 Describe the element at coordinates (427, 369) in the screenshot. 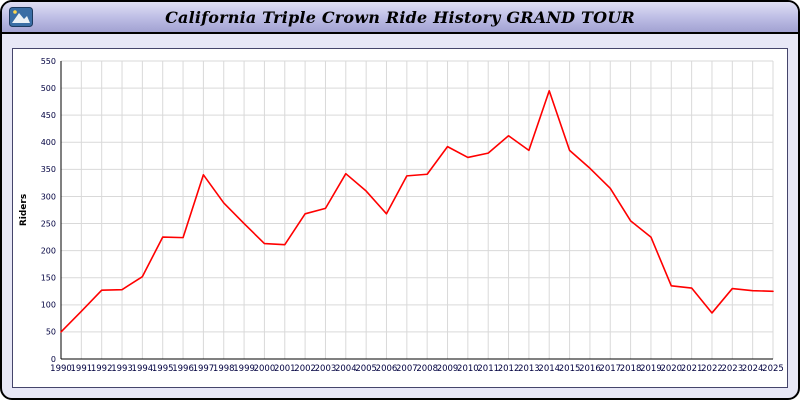

I see `x-tick-label: 2008` at that location.